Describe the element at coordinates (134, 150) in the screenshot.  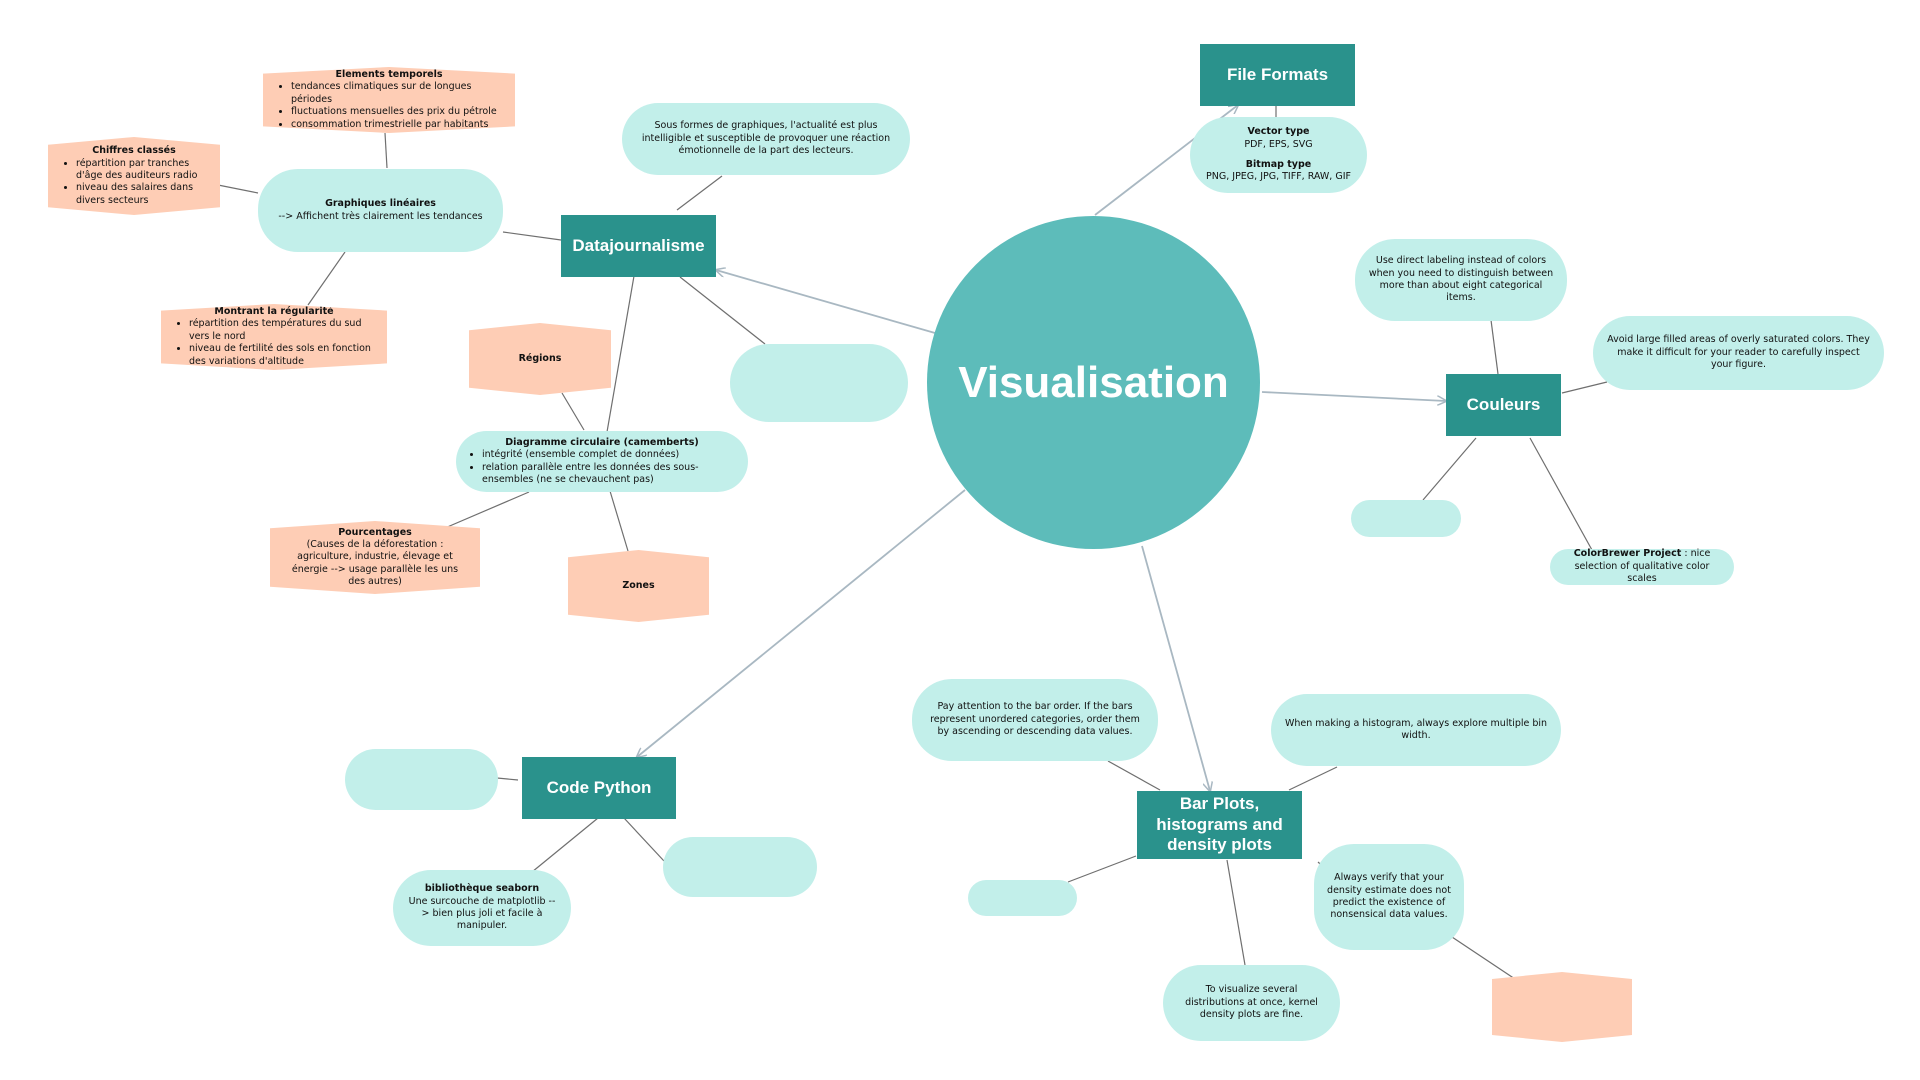
I see `chiffres-classes-title: Chiffres classés` at that location.